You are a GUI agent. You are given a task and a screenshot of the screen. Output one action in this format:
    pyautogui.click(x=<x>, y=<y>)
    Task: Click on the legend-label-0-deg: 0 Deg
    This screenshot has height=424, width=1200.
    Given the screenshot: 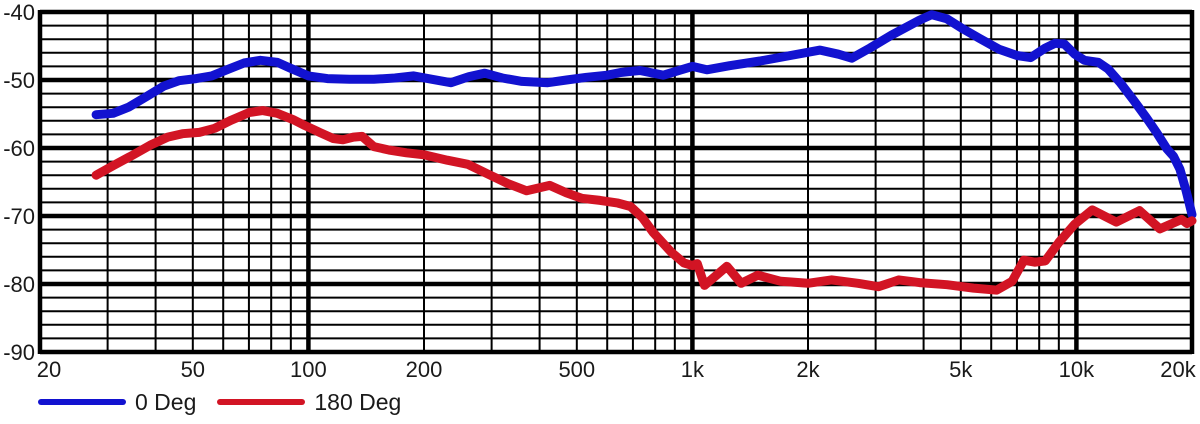 What is the action you would take?
    pyautogui.click(x=166, y=401)
    